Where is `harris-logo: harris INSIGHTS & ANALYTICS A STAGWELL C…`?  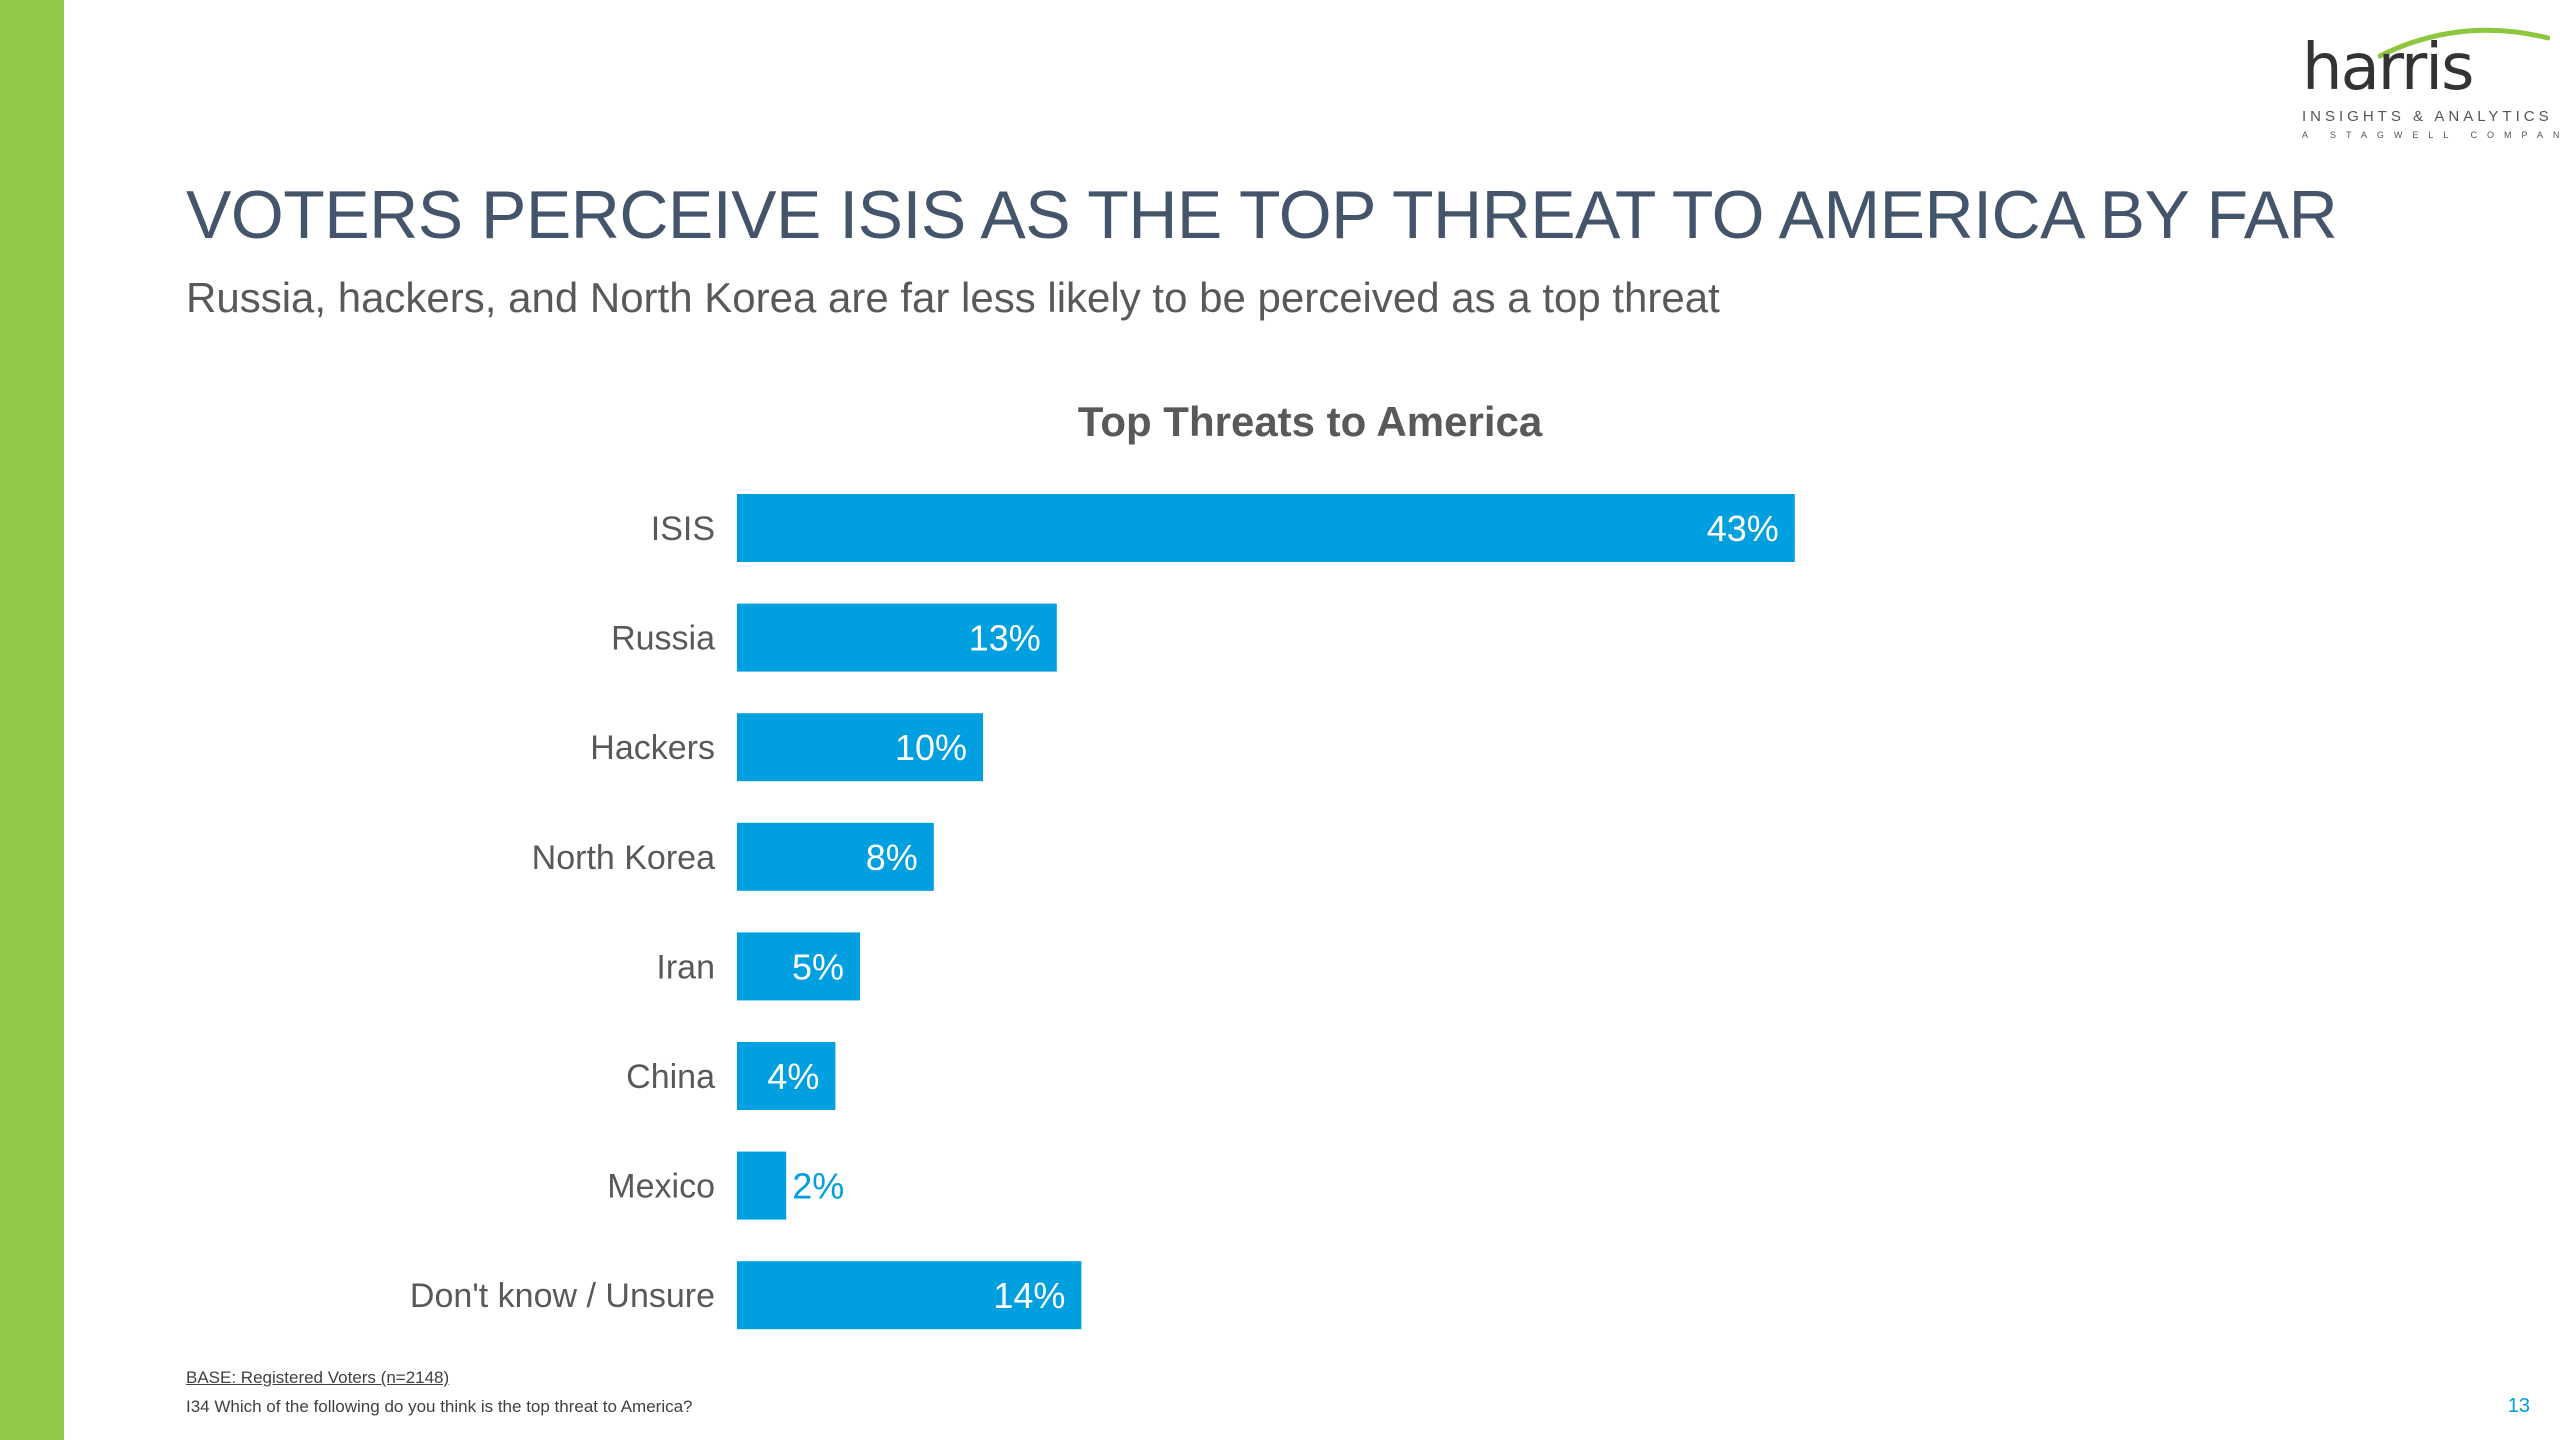
harris-logo: harris INSIGHTS & ANALYTICS A STAGWELL C… is located at coordinates (2425, 87).